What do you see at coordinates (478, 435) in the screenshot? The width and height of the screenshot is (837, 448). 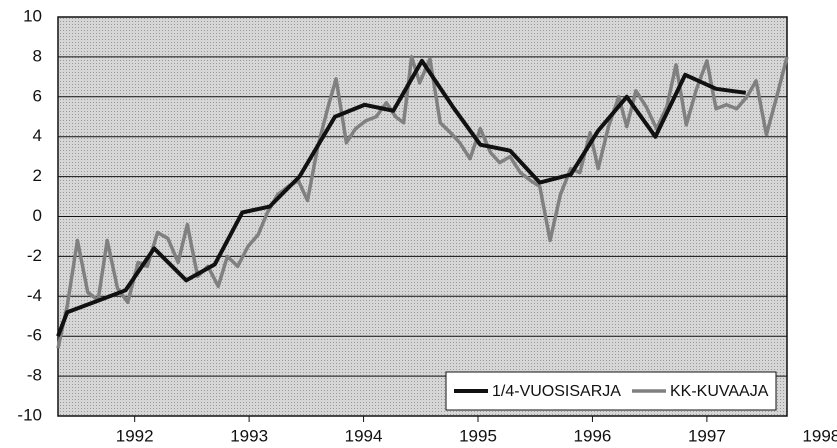 I see `x-tick-label: 1995` at bounding box center [478, 435].